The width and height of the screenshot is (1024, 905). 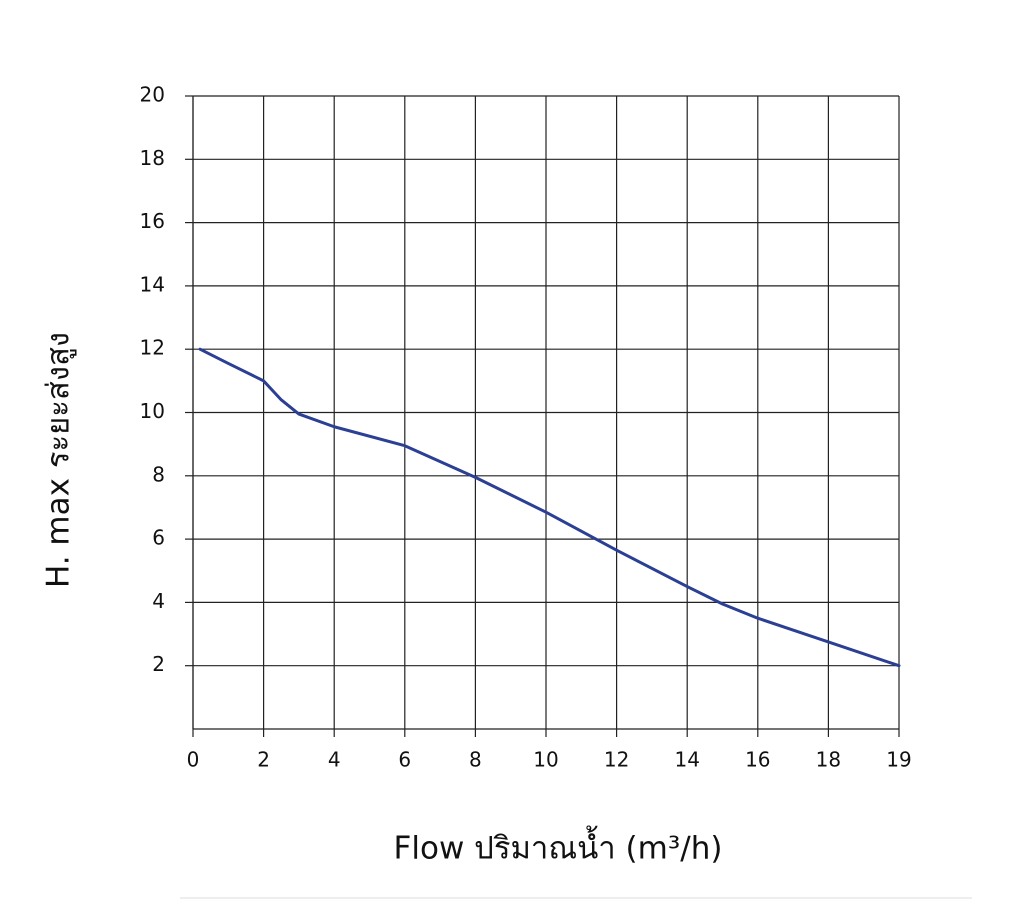 I want to click on y-tick-label: 14, so click(x=152, y=284).